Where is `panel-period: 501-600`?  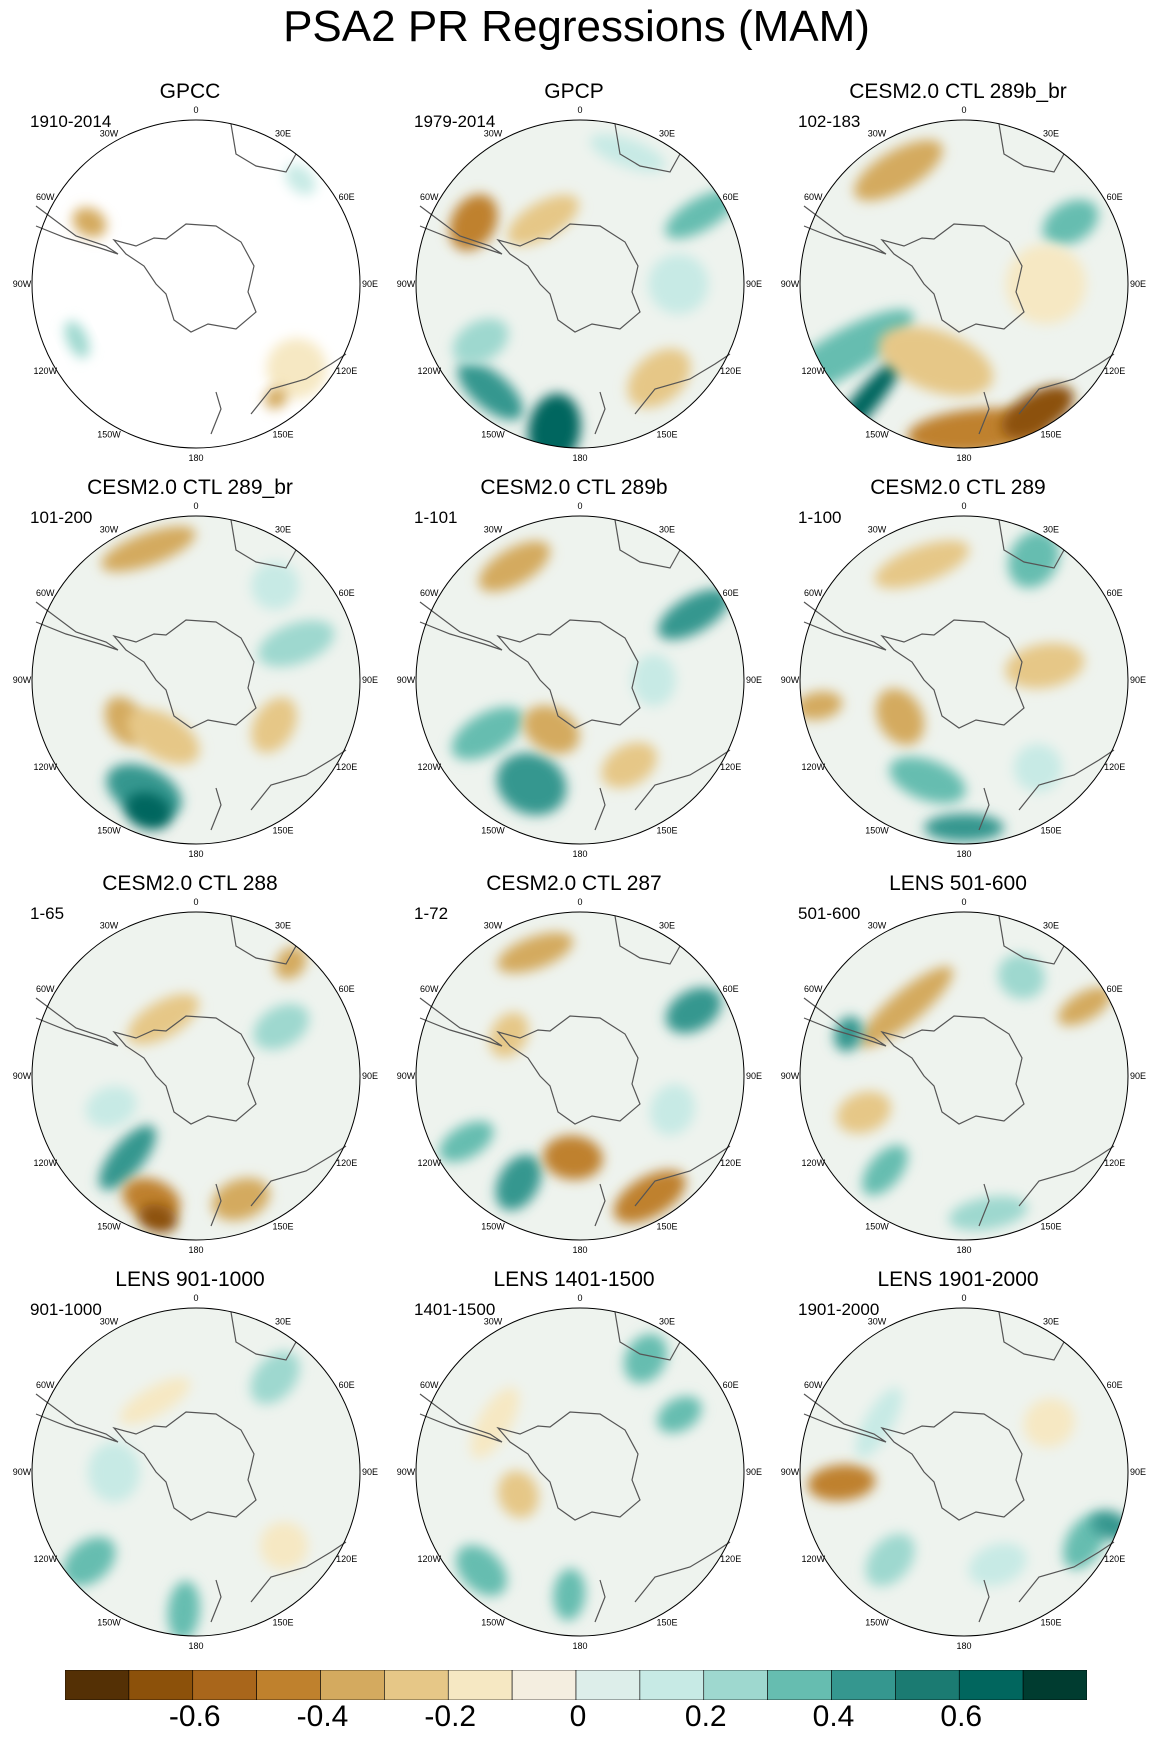 panel-period: 501-600 is located at coordinates (829, 913).